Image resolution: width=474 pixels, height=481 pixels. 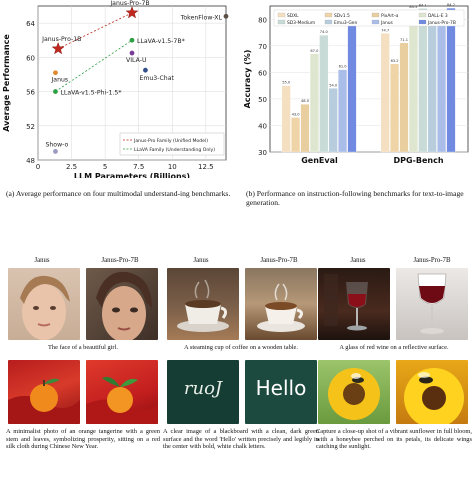 I want to click on legend-entry: LLaVA Family (Understanding Only), so click(x=174, y=150).